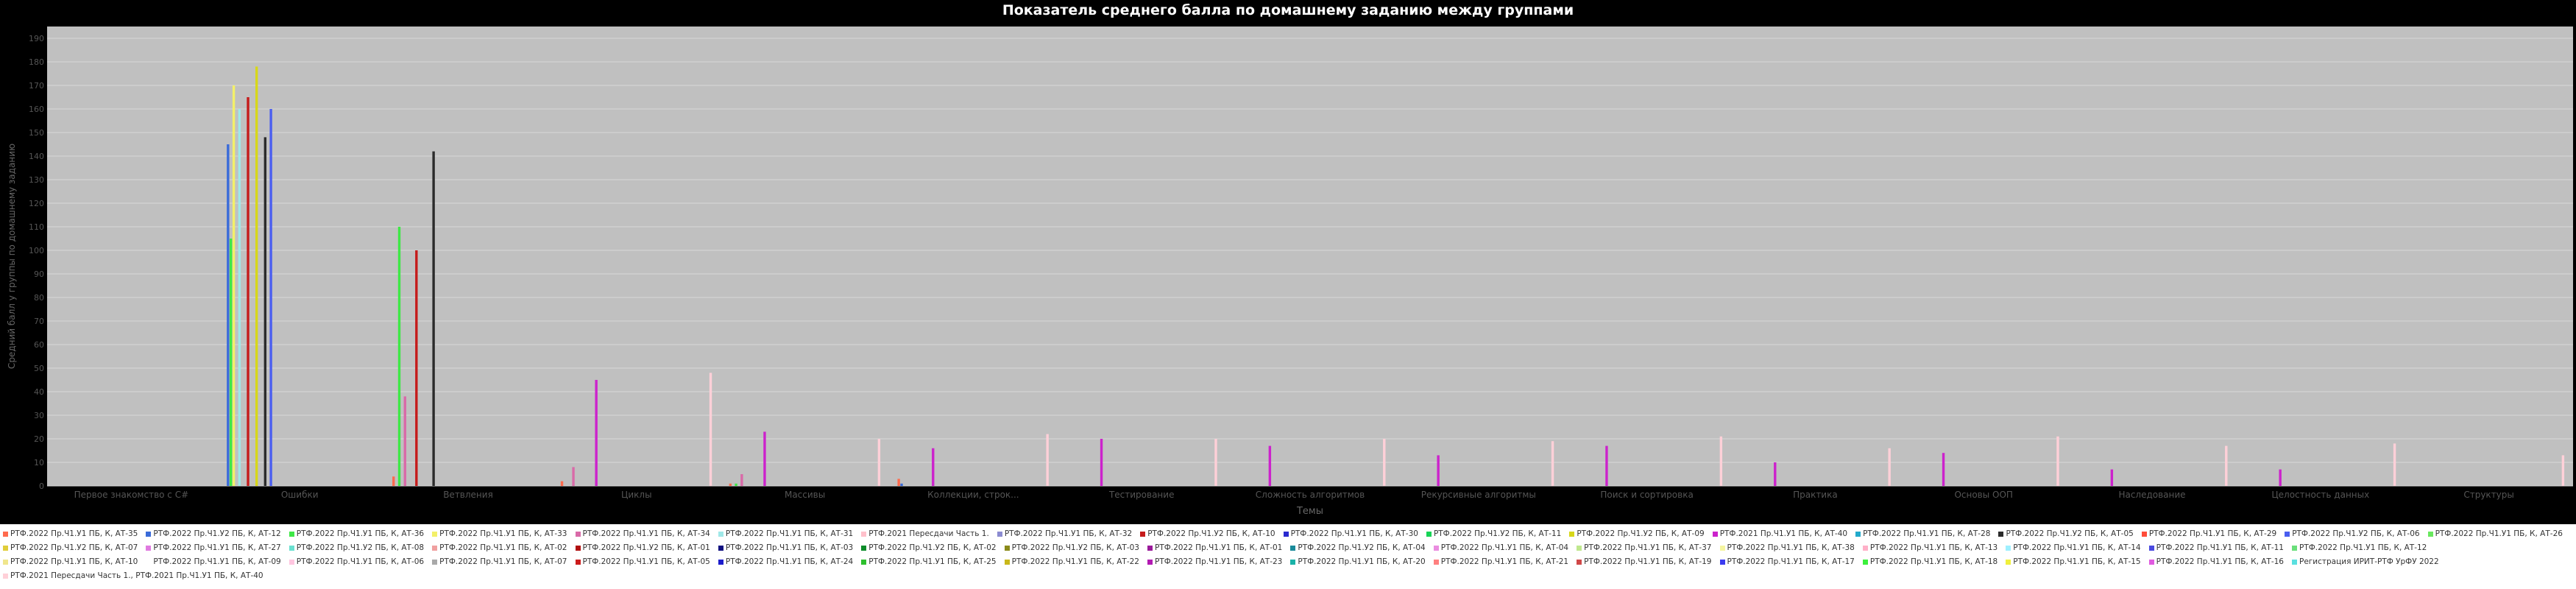 The height and width of the screenshot is (589, 2576). Describe the element at coordinates (1354, 533) in the screenshot. I see `legend-label: РТФ.2022 Пр.Ч1.У1 ПБ, К, АТ-30` at that location.